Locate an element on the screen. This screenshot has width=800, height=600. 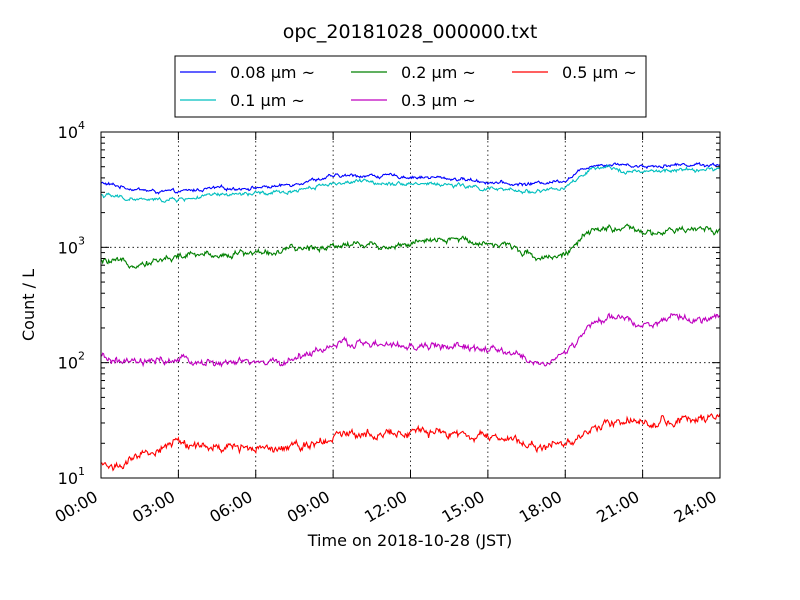
y-tick-exponent: 3 is located at coordinates (81, 240).